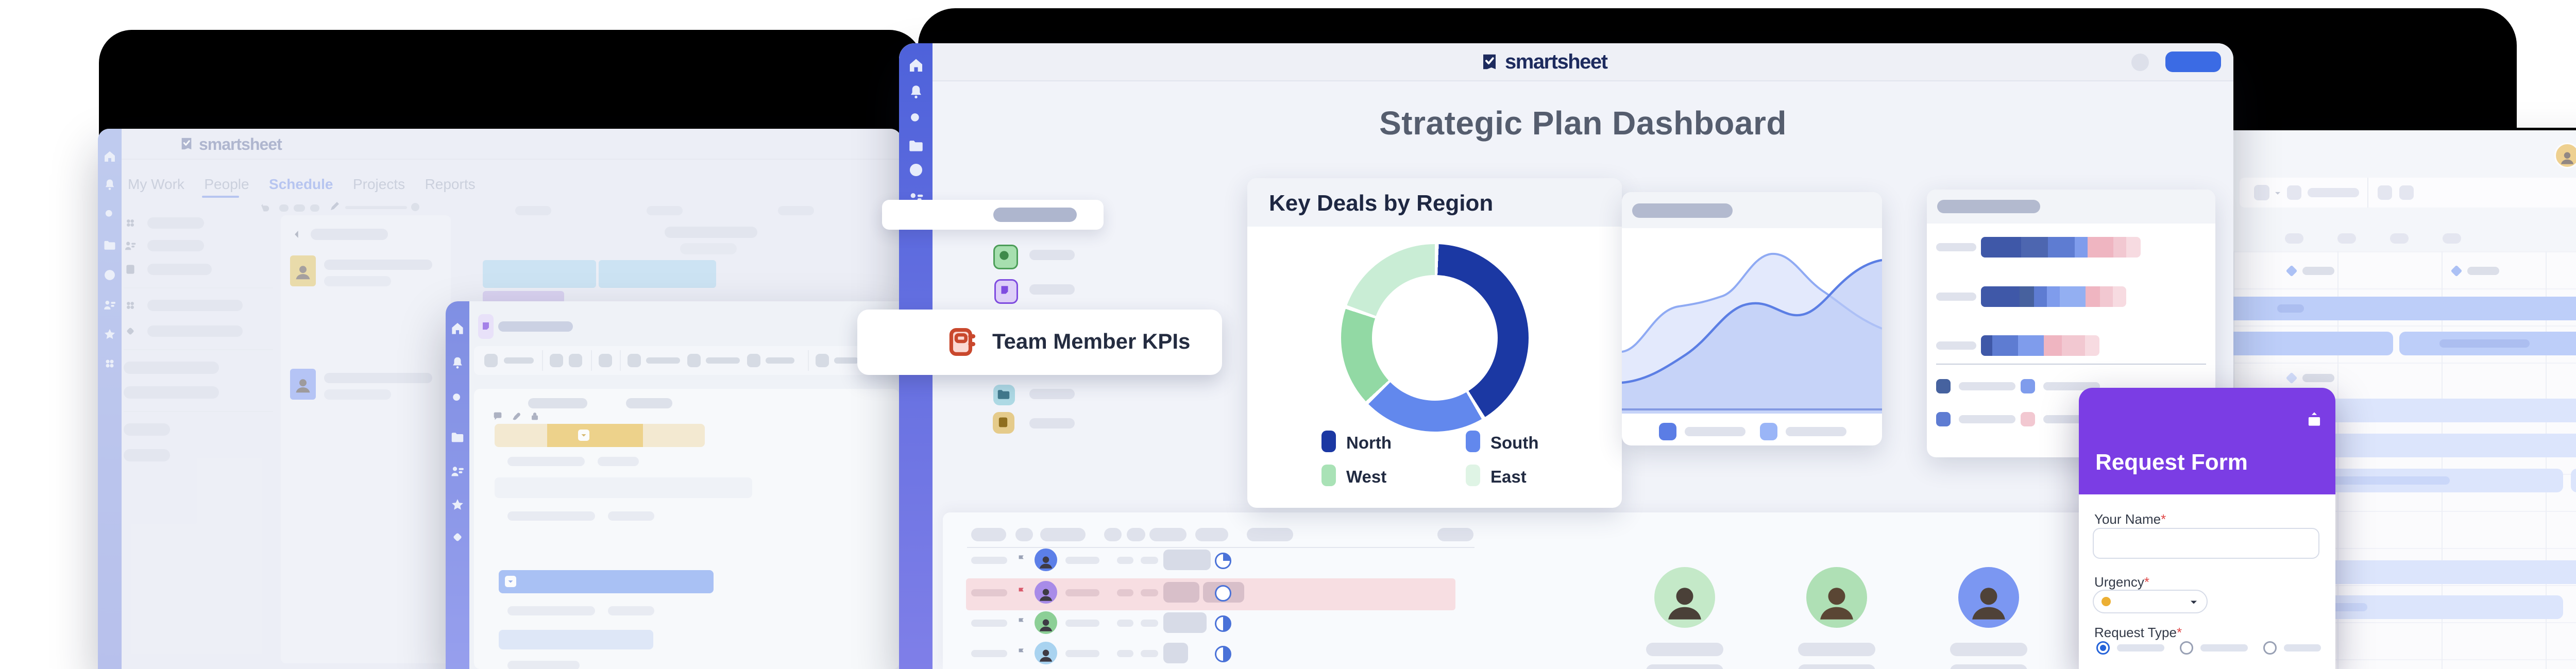  I want to click on close-icon, so click(2101, 412).